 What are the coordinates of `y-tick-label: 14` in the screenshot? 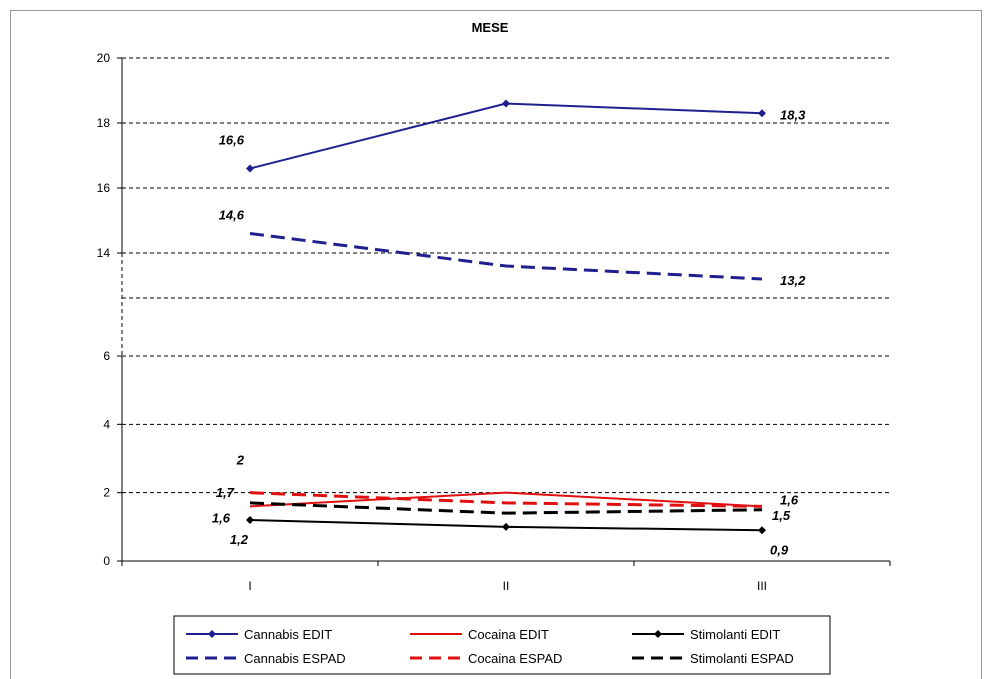 It's located at (104, 253).